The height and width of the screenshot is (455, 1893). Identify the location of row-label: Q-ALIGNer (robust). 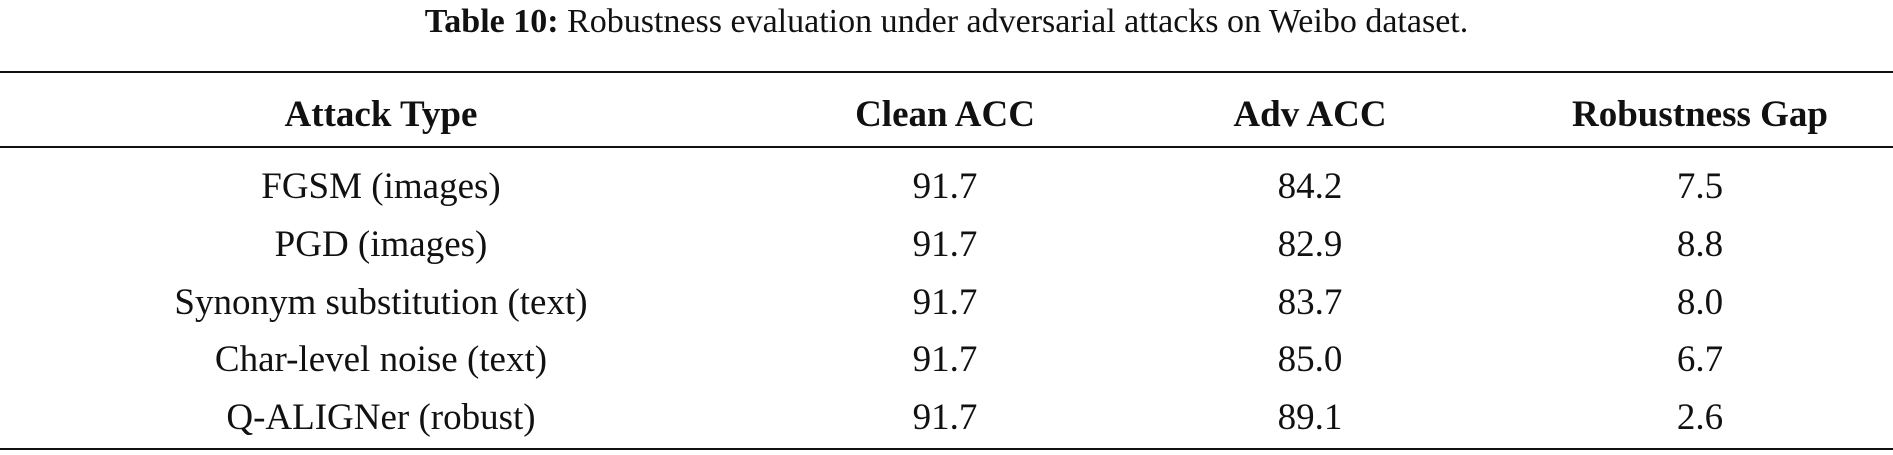
(381, 418).